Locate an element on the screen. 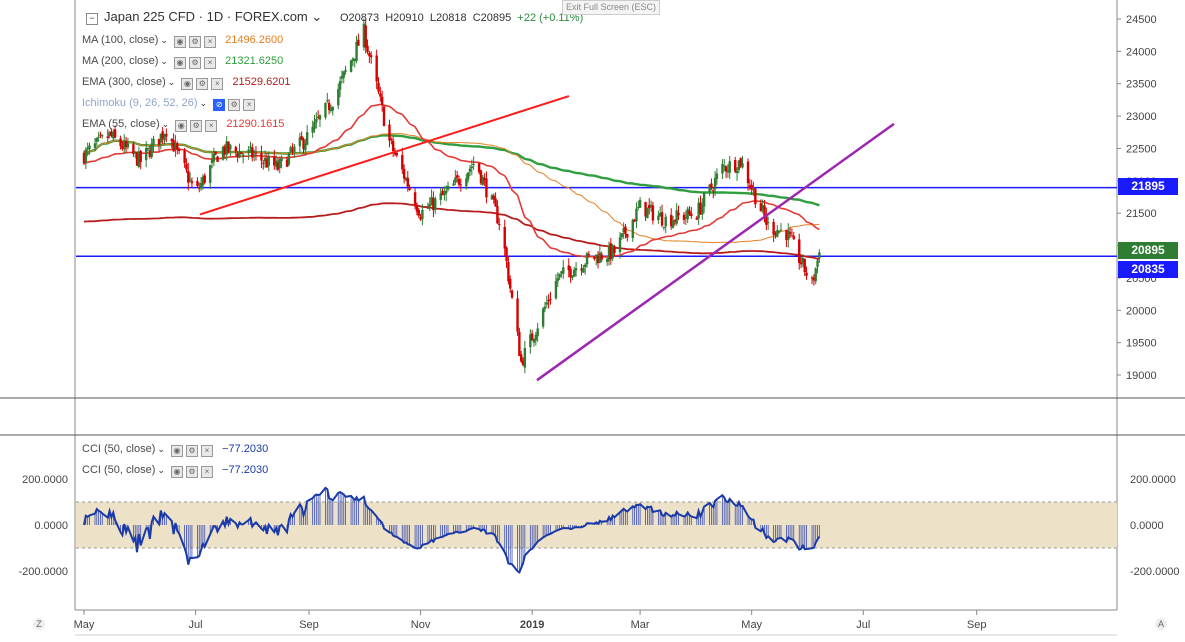 The width and height of the screenshot is (1185, 642). time-tick-label: 2019 is located at coordinates (532, 625).